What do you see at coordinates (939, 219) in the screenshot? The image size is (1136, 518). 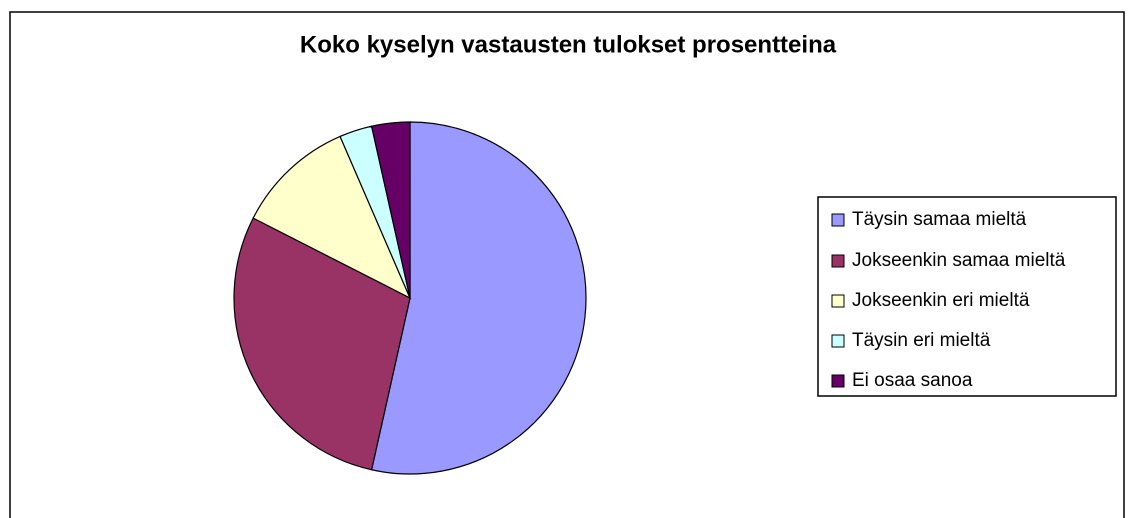 I see `legend-label: Täysin samaa mieltä` at bounding box center [939, 219].